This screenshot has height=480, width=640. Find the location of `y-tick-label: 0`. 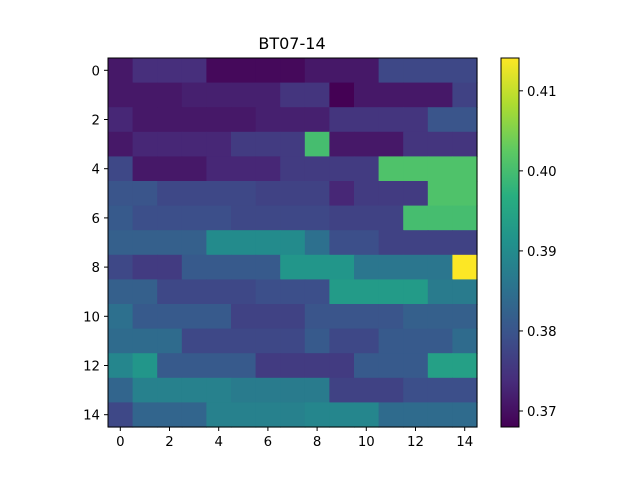

y-tick-label: 0 is located at coordinates (96, 71).